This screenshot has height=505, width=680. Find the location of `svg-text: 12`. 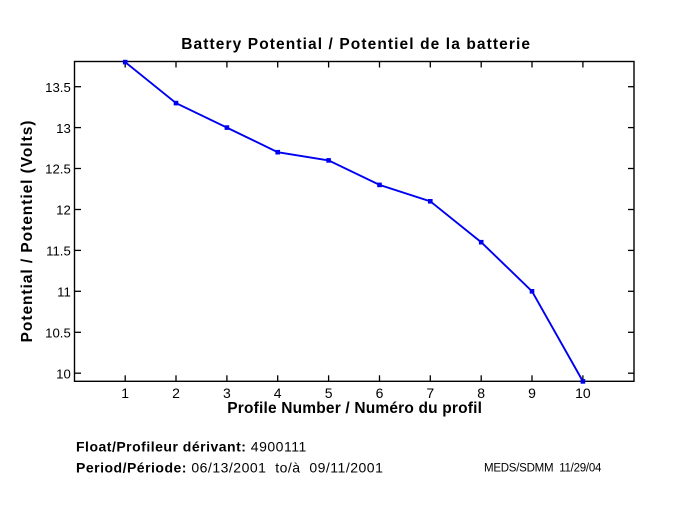

svg-text: 12 is located at coordinates (63, 210).